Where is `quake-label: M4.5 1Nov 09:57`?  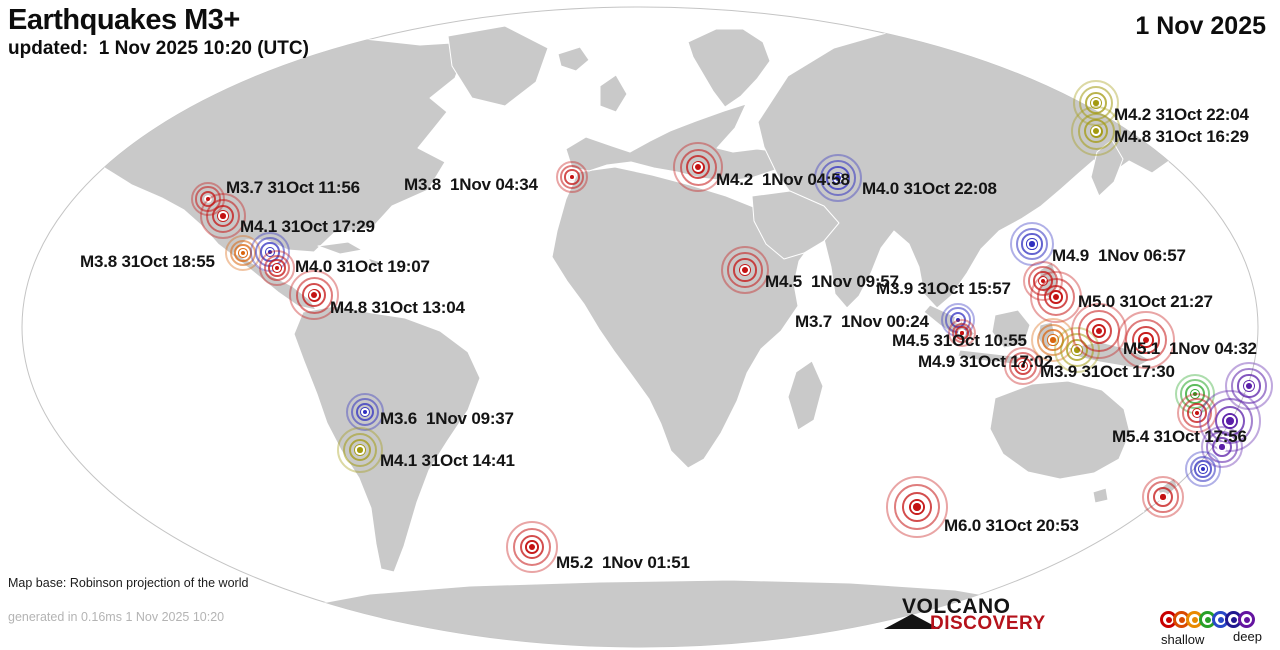
quake-label: M4.5 1Nov 09:57 is located at coordinates (832, 281).